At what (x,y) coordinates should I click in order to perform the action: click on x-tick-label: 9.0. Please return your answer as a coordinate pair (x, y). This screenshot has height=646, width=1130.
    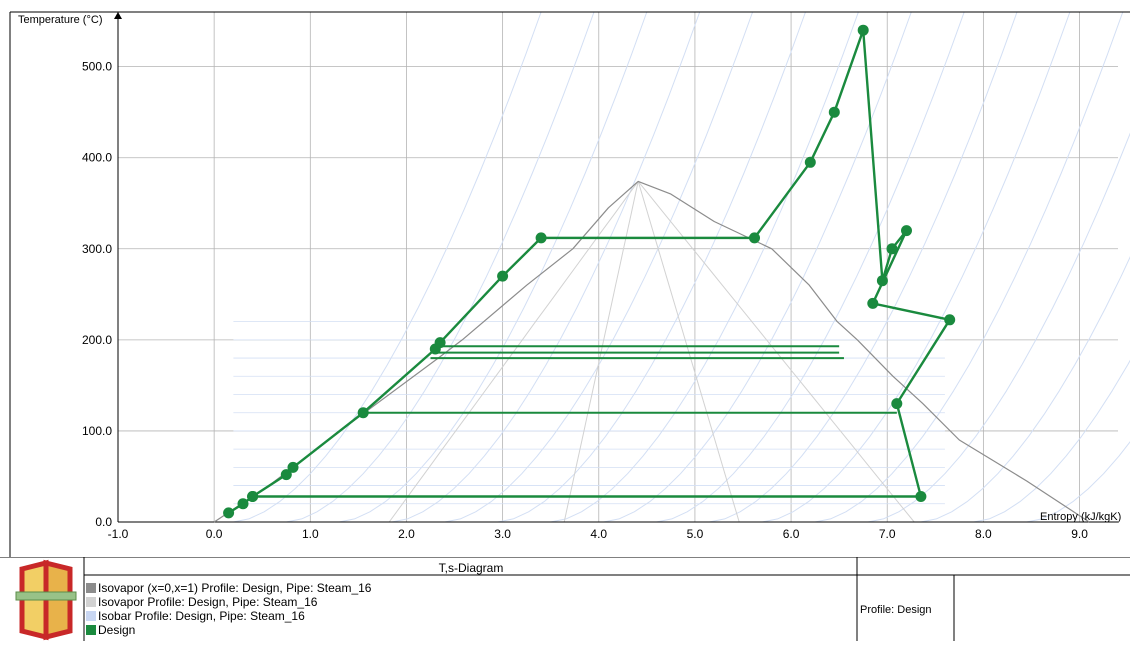
    Looking at the image, I should click on (1079, 534).